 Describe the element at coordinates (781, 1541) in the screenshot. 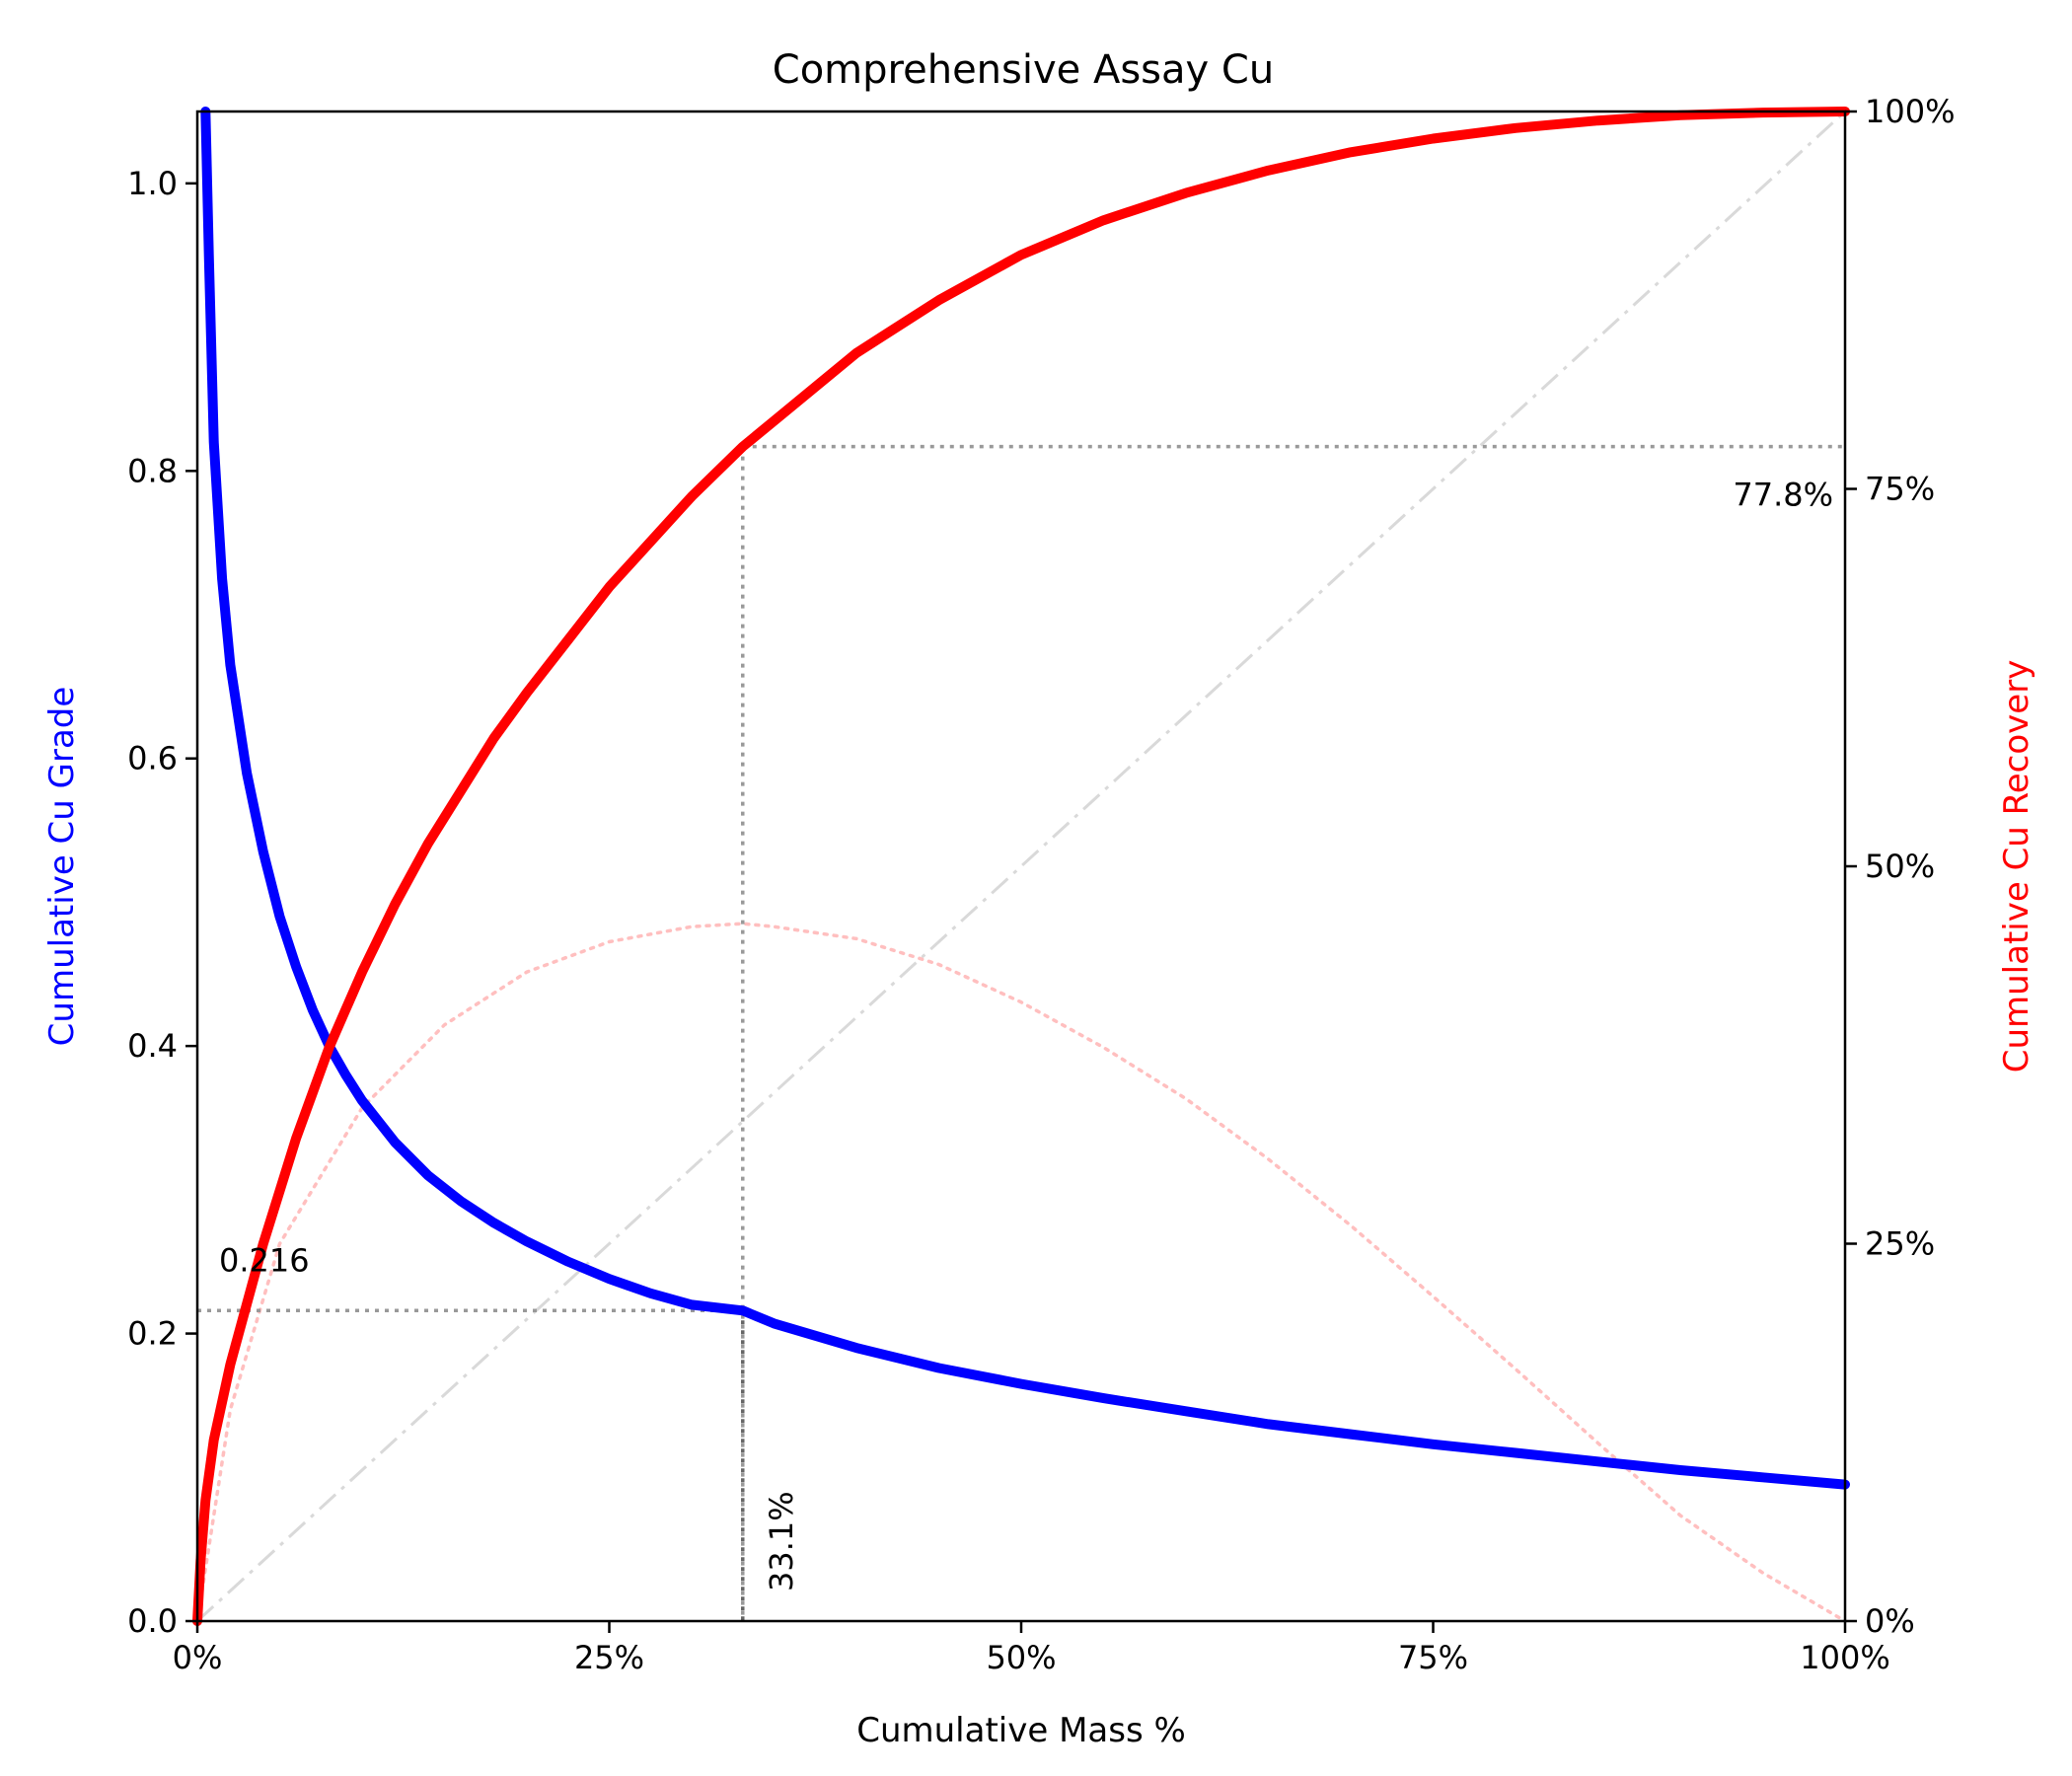

I see `mass-annotation: 33.1%` at that location.